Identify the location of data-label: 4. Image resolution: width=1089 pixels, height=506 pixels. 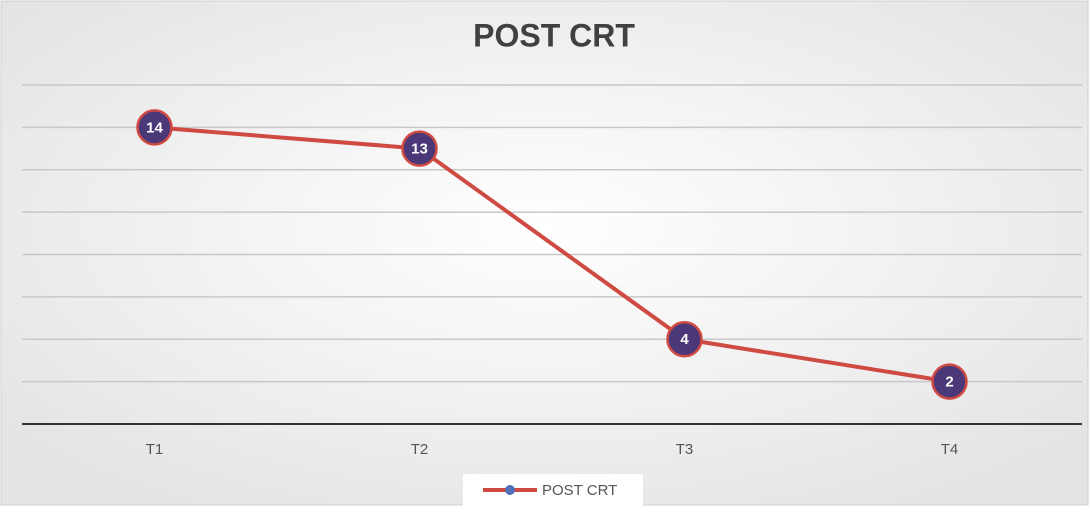
(684, 339).